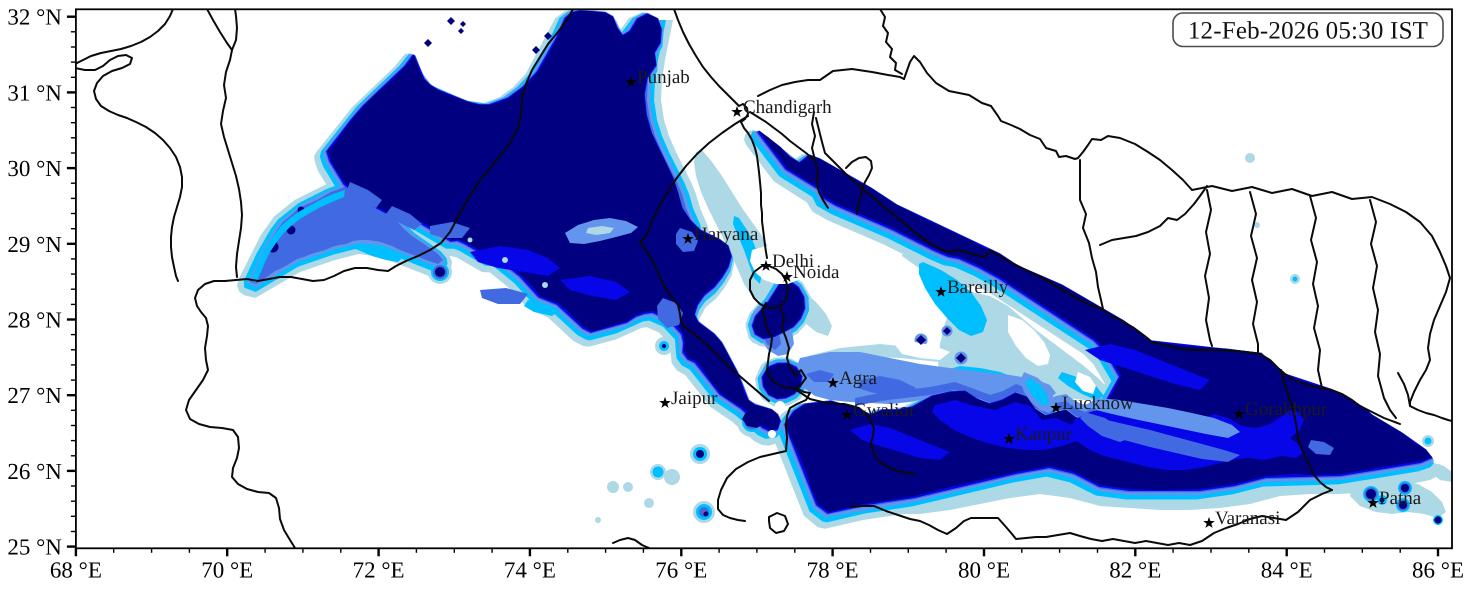 The width and height of the screenshot is (1471, 591). Describe the element at coordinates (34, 17) in the screenshot. I see `svg-text: 32 °N` at that location.